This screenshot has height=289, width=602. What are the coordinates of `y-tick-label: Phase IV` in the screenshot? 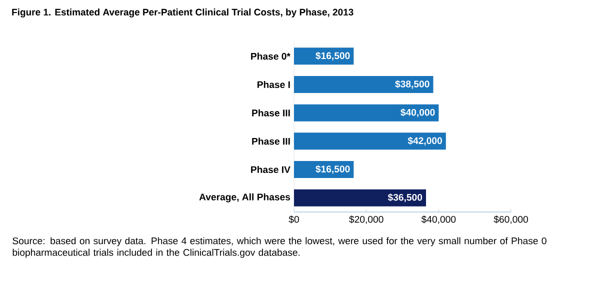 It's located at (270, 170).